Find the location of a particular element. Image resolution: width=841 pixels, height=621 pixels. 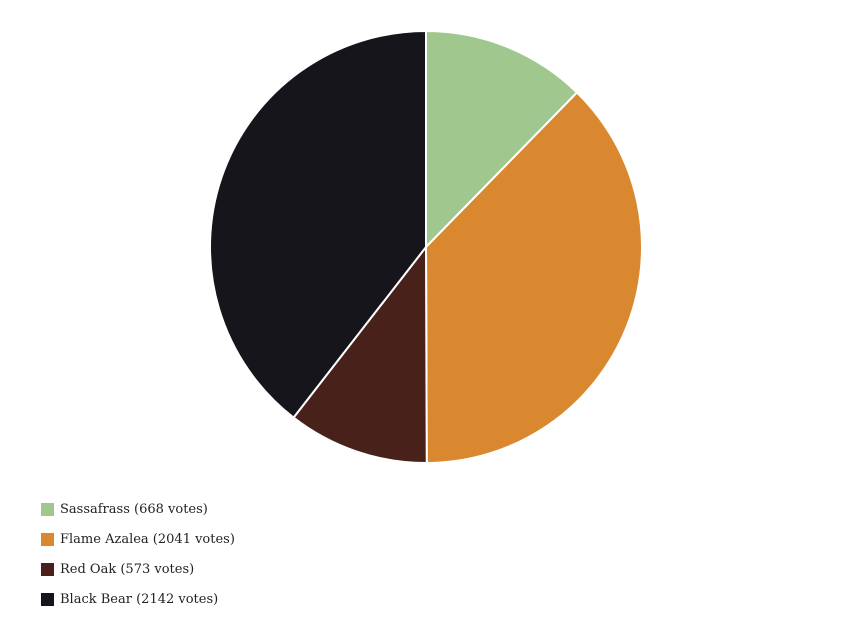

legend-item-red-oak: Red Oak (573 votes) is located at coordinates (138, 569).